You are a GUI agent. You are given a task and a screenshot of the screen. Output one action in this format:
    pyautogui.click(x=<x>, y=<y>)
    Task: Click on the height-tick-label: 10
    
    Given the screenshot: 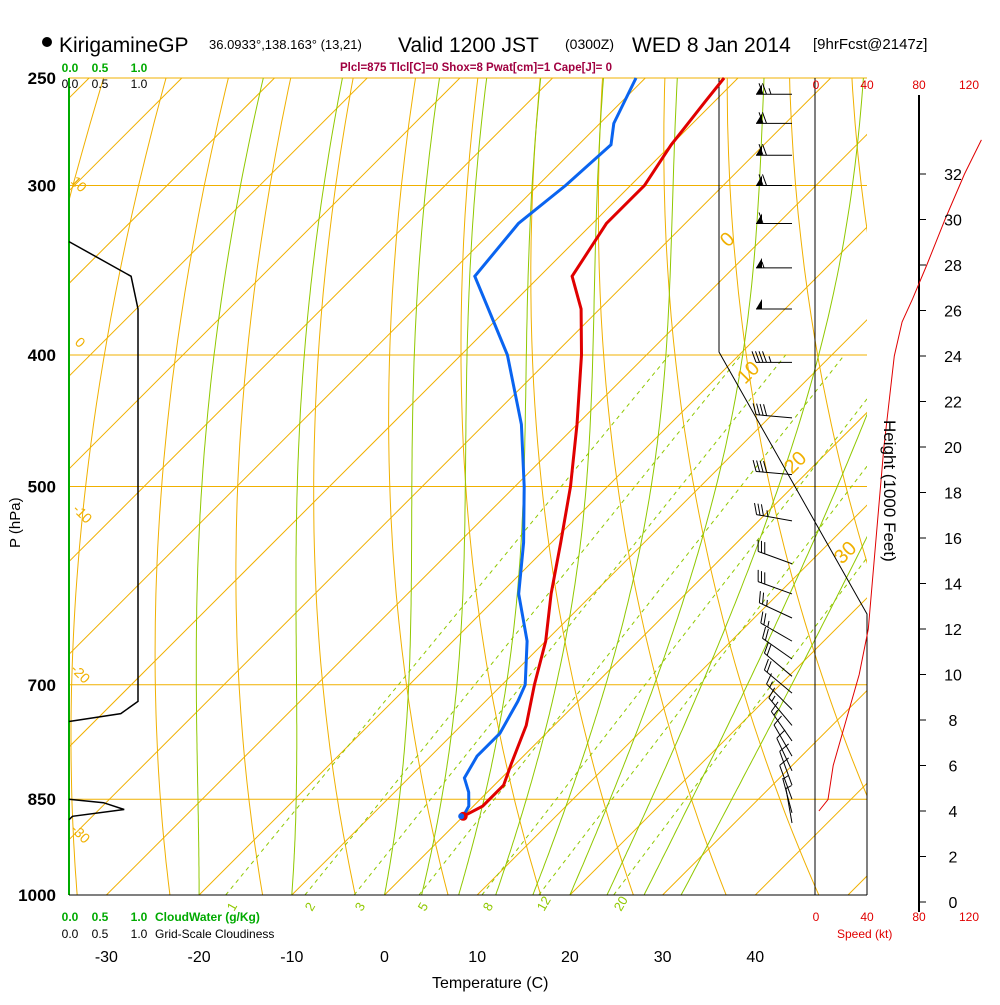 What is the action you would take?
    pyautogui.click(x=953, y=676)
    